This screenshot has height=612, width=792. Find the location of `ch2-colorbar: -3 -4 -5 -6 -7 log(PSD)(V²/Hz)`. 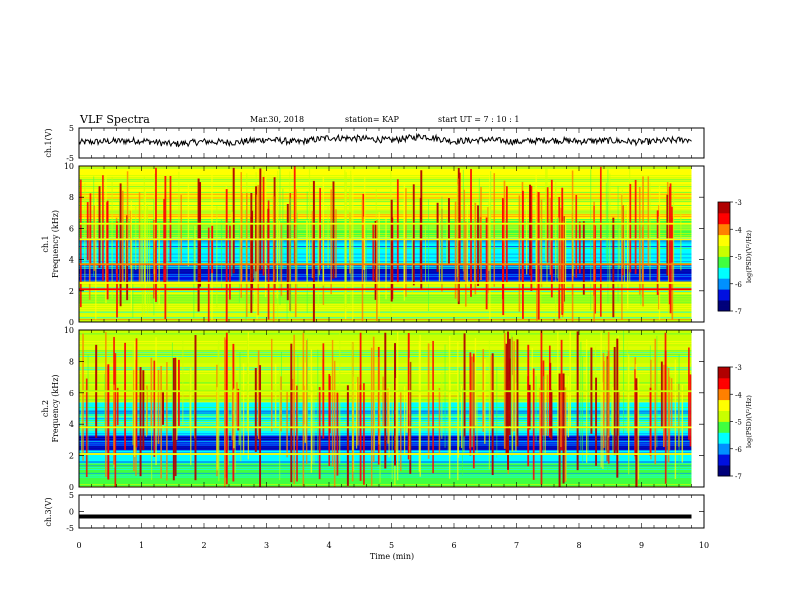

ch2-colorbar: -3 -4 -5 -6 -7 log(PSD)(V²/Hz) is located at coordinates (735, 422).